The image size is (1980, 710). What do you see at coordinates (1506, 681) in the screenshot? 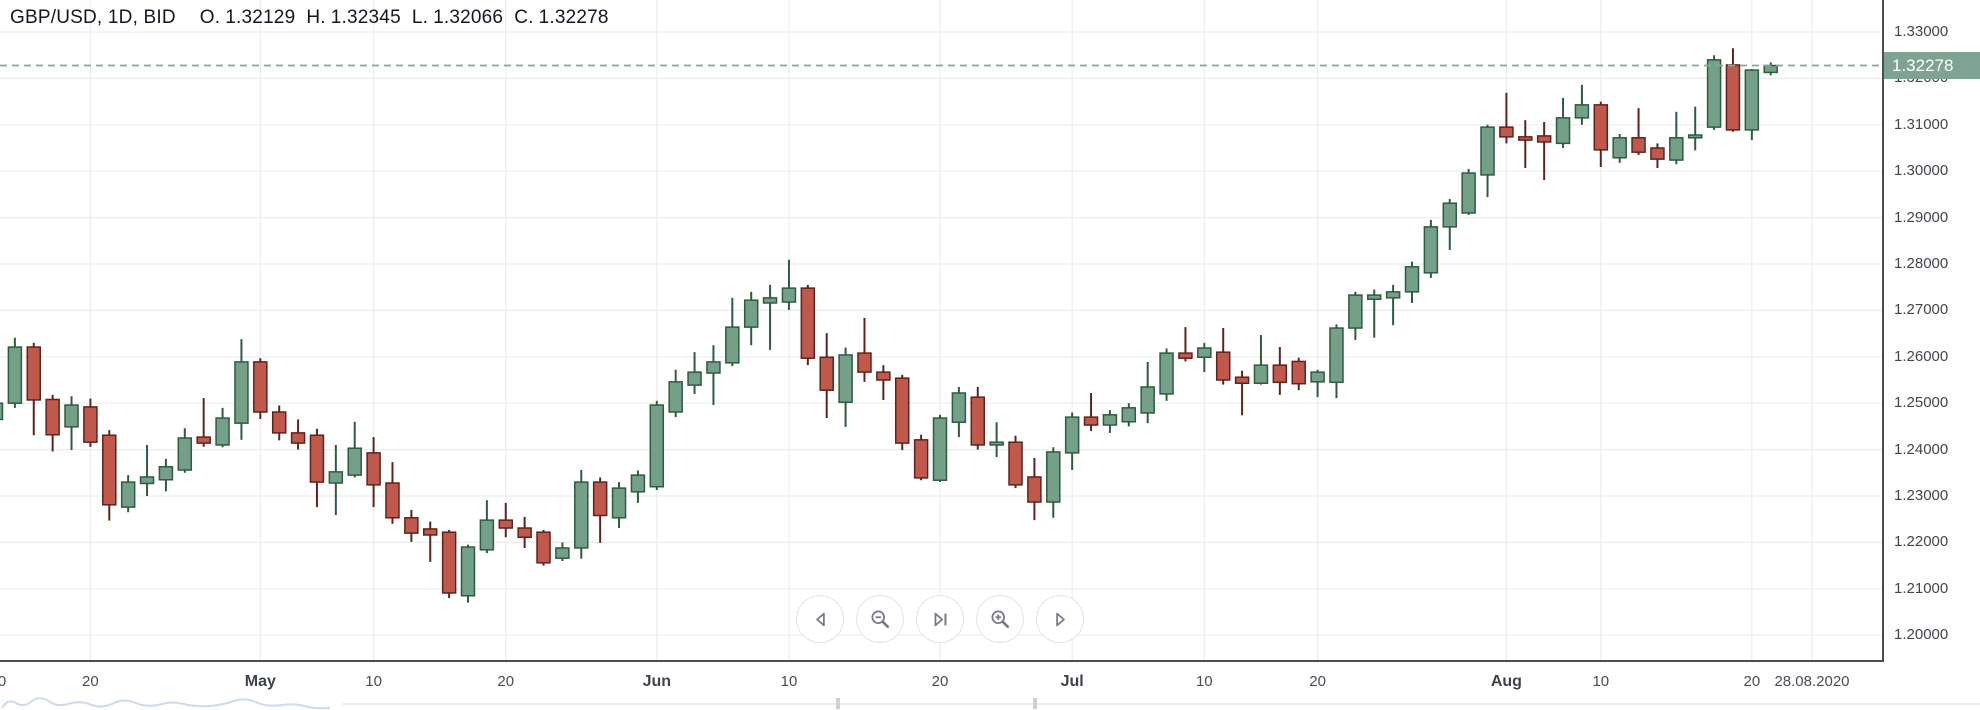
I see `time-axis-label: Aug` at bounding box center [1506, 681].